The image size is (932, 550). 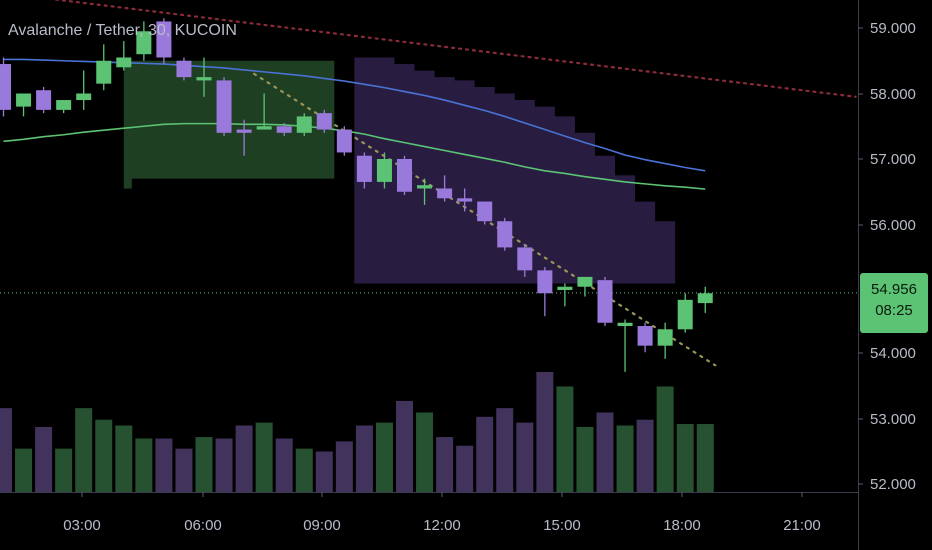 What do you see at coordinates (442, 525) in the screenshot?
I see `x-tick-label: 12:00` at bounding box center [442, 525].